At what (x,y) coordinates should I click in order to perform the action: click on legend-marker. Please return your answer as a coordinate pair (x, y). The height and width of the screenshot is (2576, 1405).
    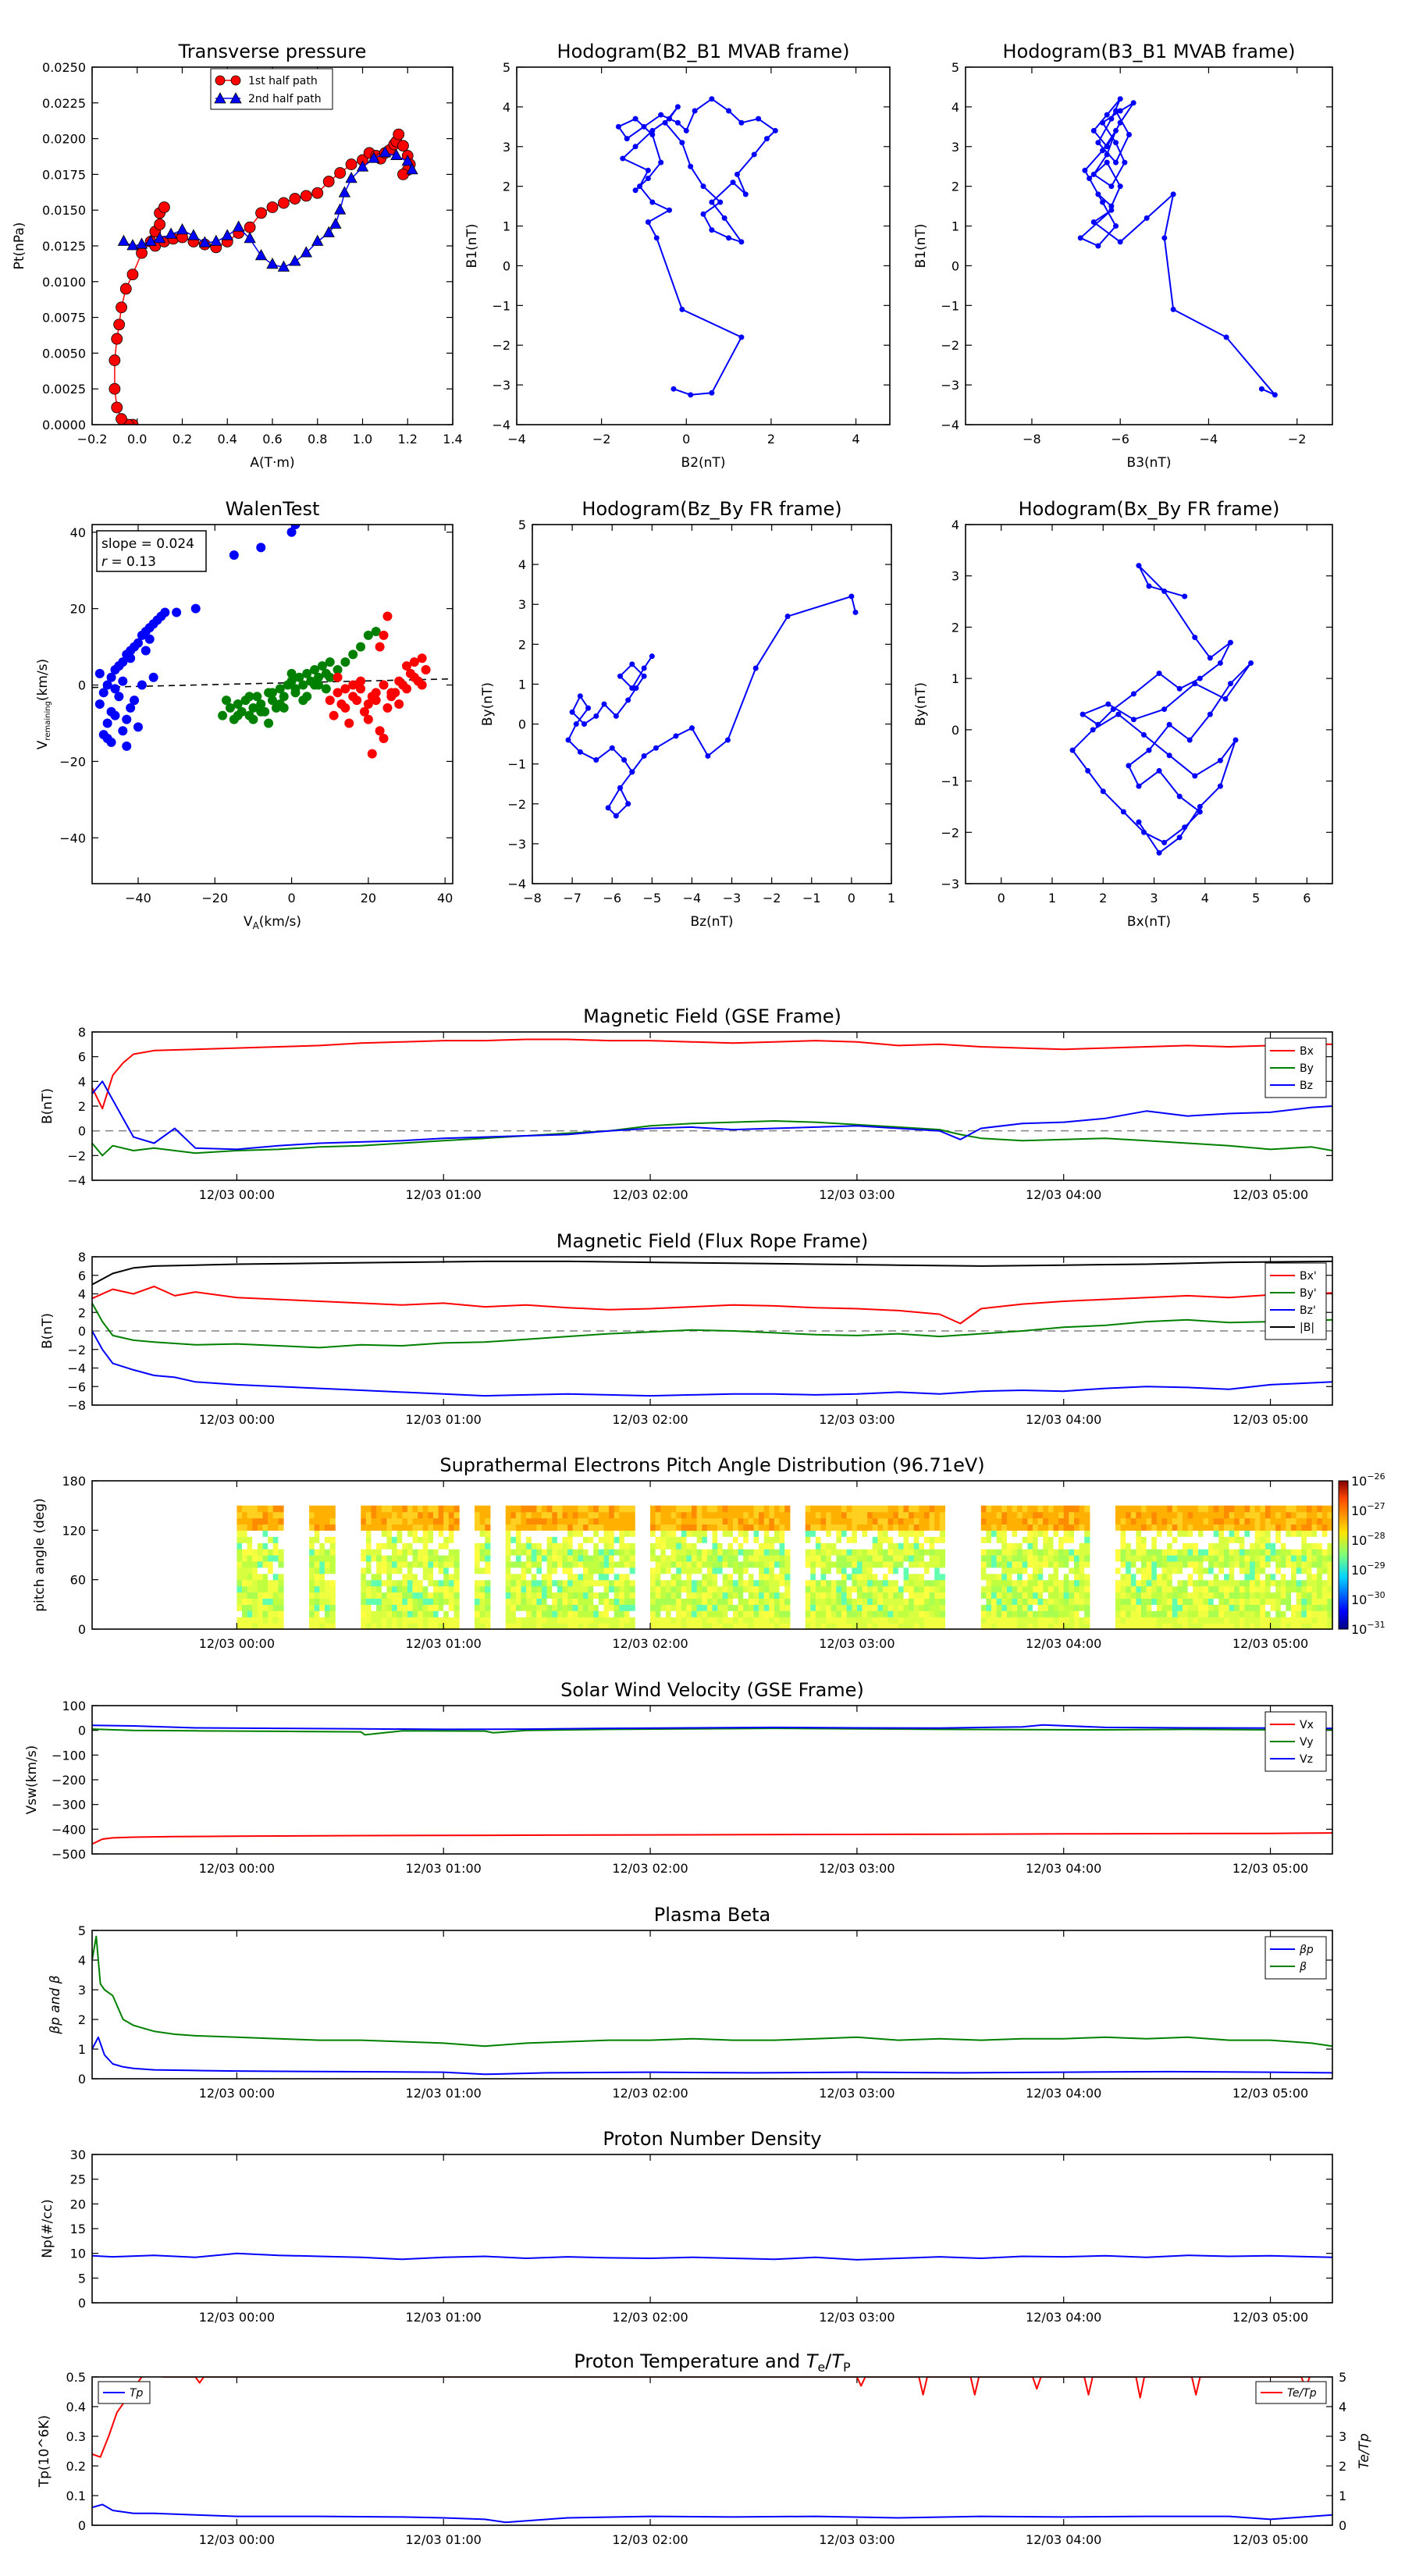
    Looking at the image, I should click on (236, 80).